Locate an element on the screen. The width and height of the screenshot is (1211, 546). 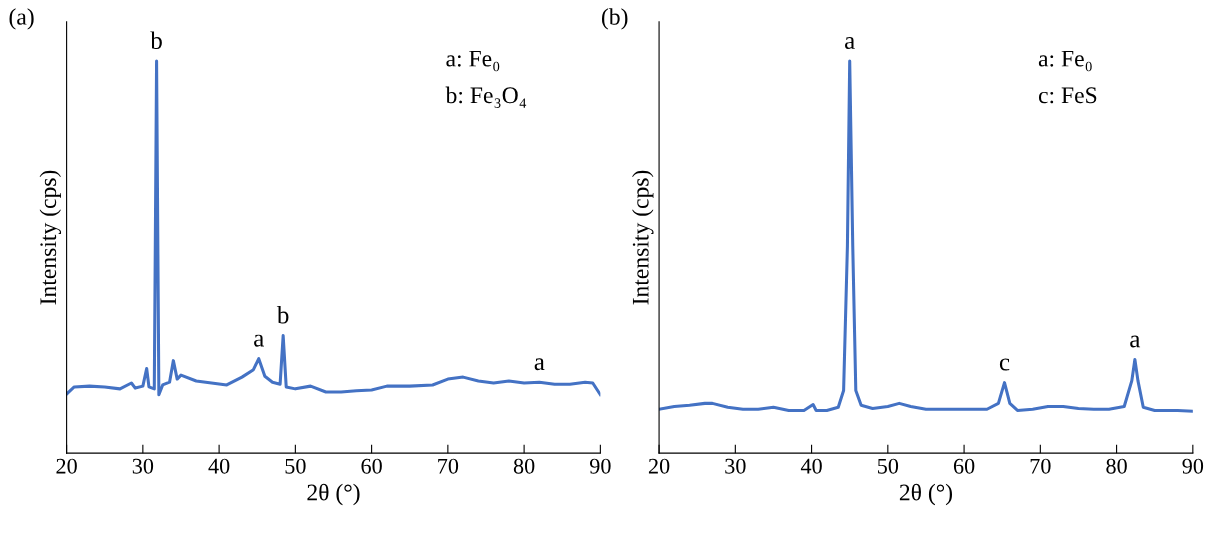
chart-title: (b) is located at coordinates (614, 19).